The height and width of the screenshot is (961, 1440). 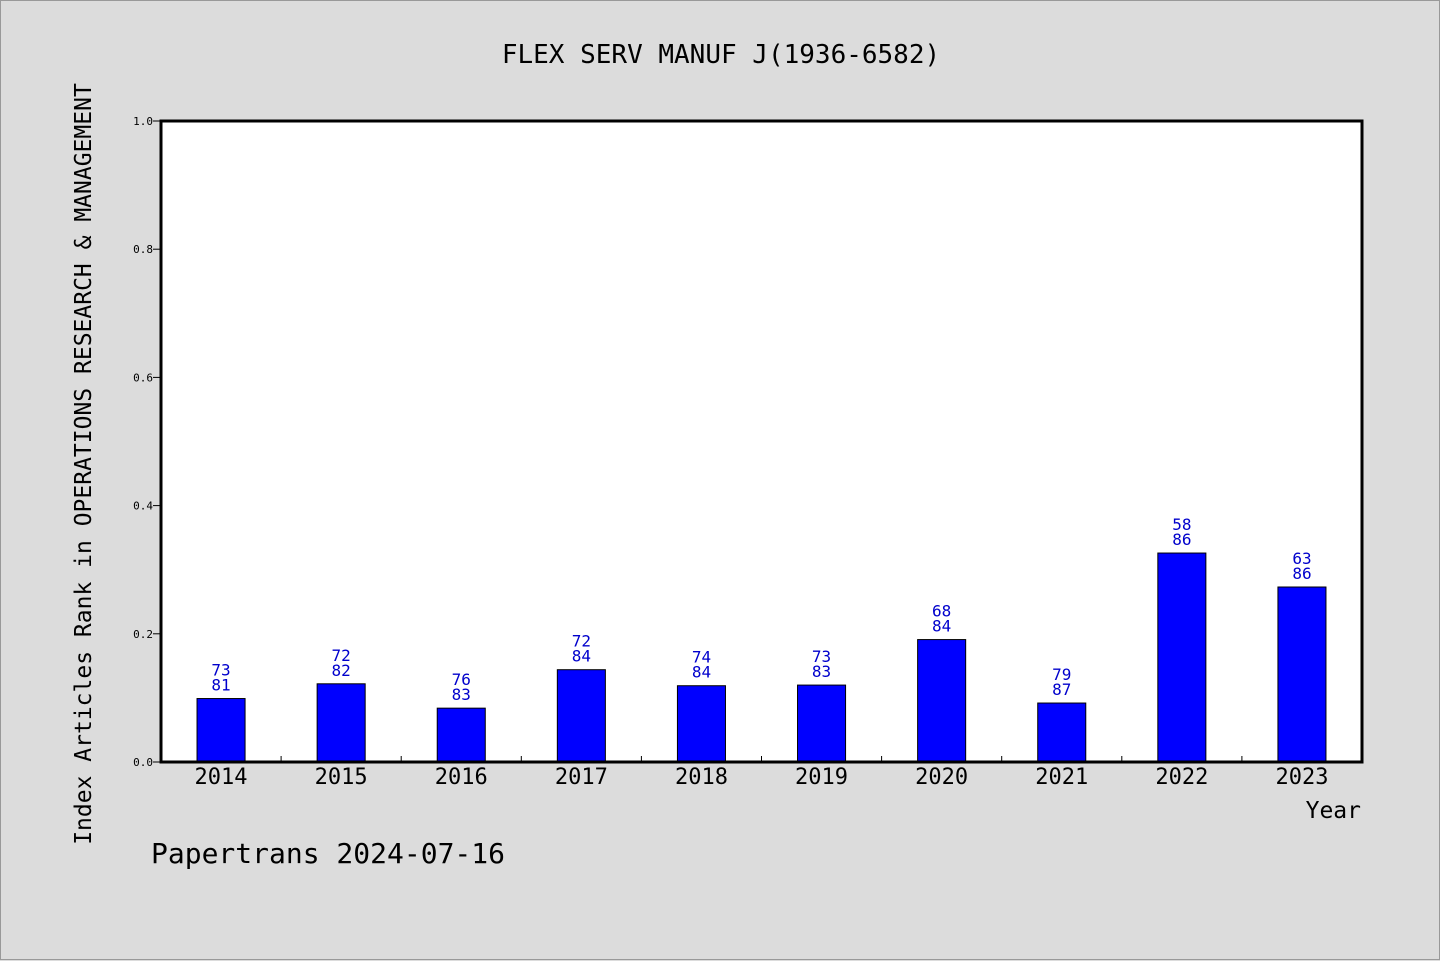 I want to click on x-axis-title: Year, so click(x=1333, y=811).